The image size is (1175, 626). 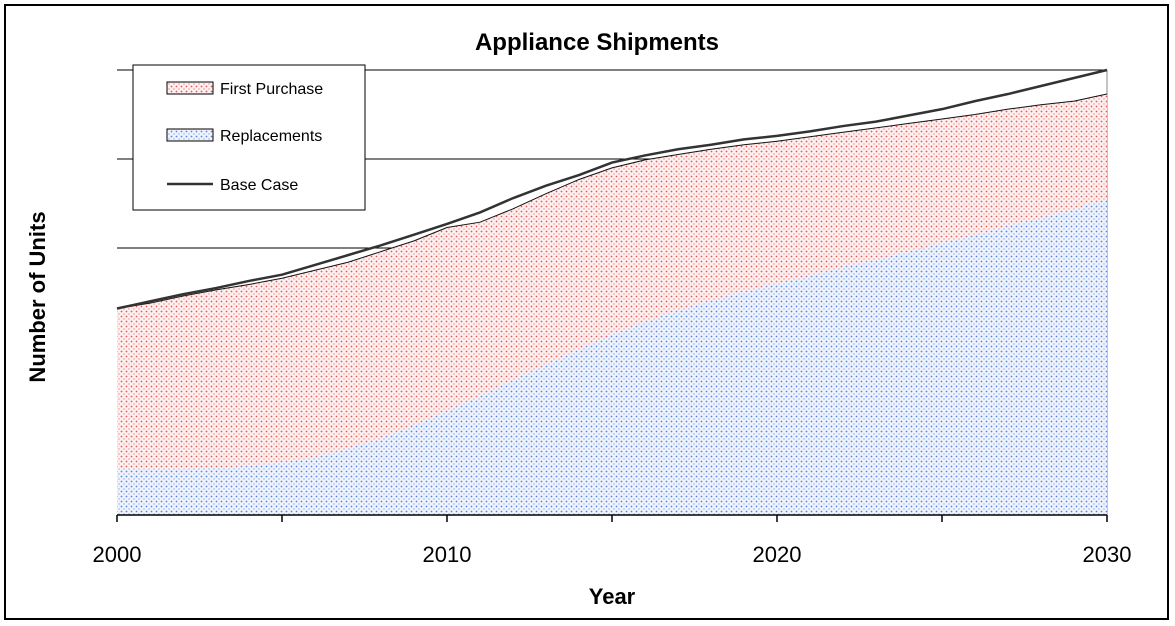 I want to click on x-tick-label: 2020, so click(x=777, y=554).